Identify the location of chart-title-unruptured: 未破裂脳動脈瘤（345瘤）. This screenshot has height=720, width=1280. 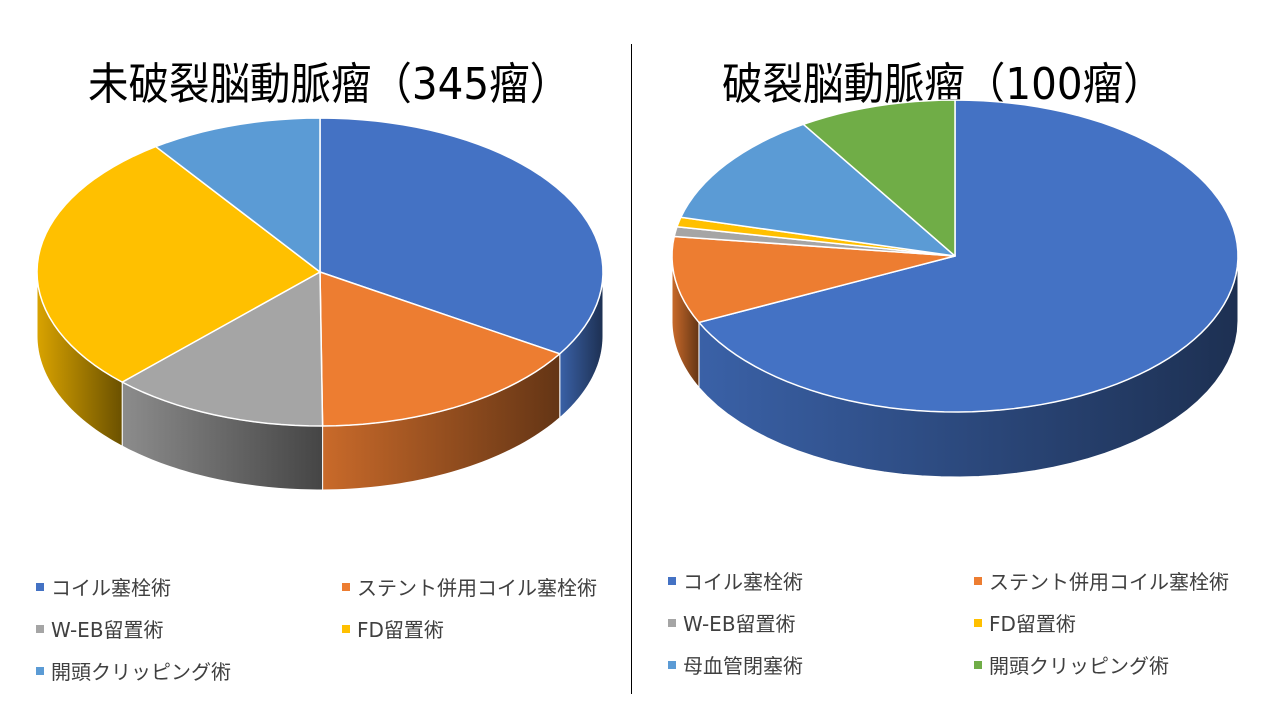
(329, 84).